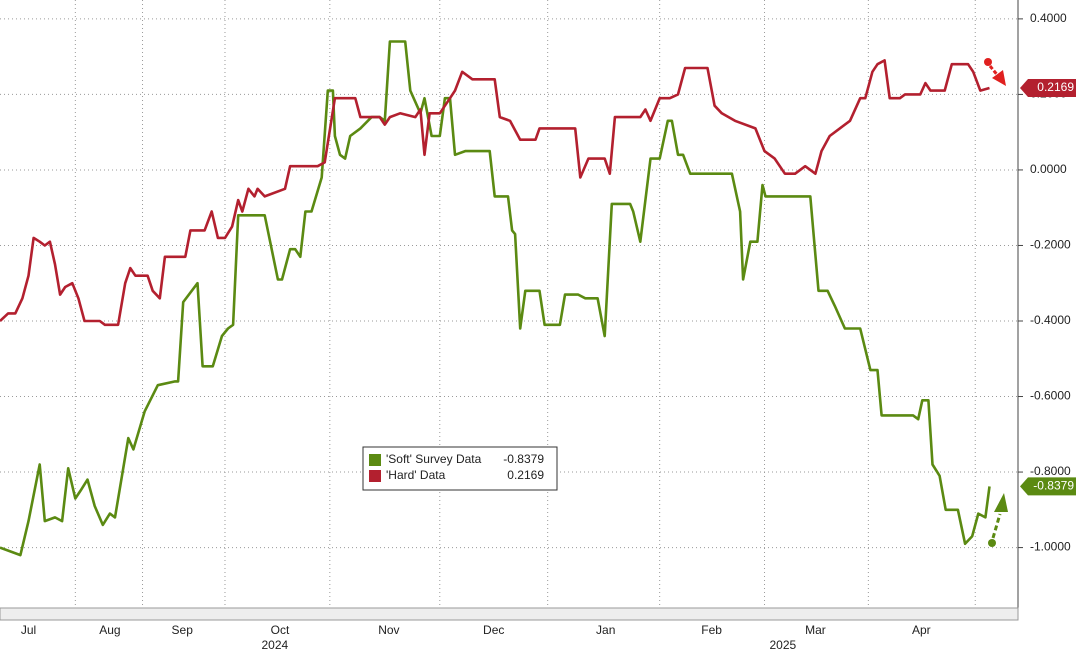  I want to click on legend-label: 'Hard' Data, so click(416, 475).